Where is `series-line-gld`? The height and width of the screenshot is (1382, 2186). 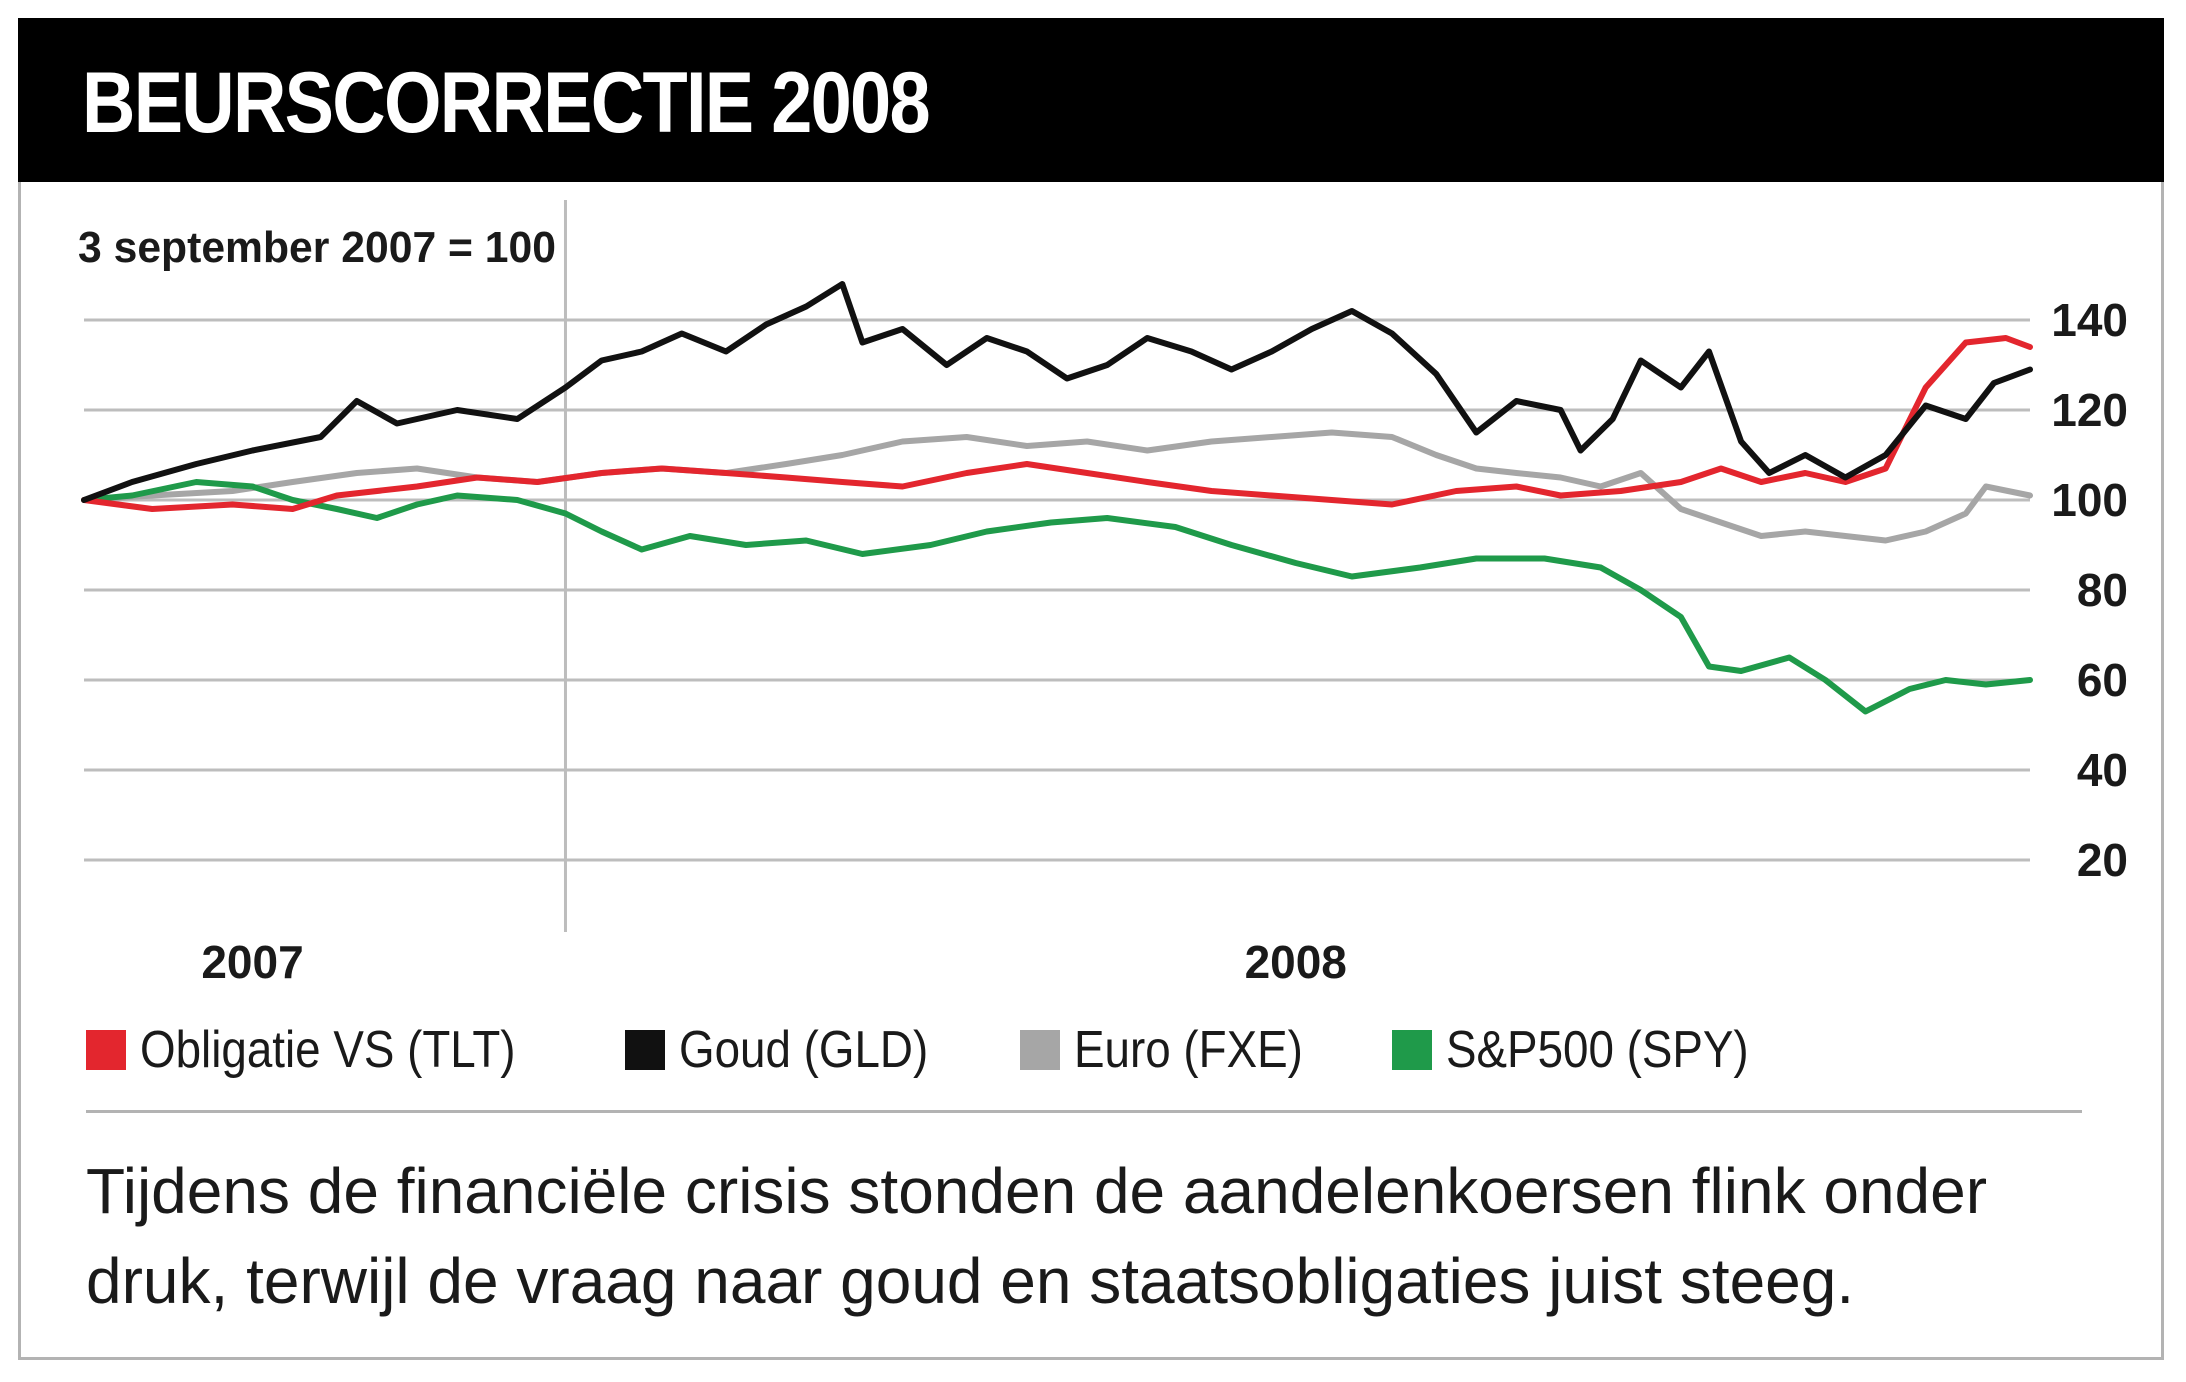 series-line-gld is located at coordinates (1057, 392).